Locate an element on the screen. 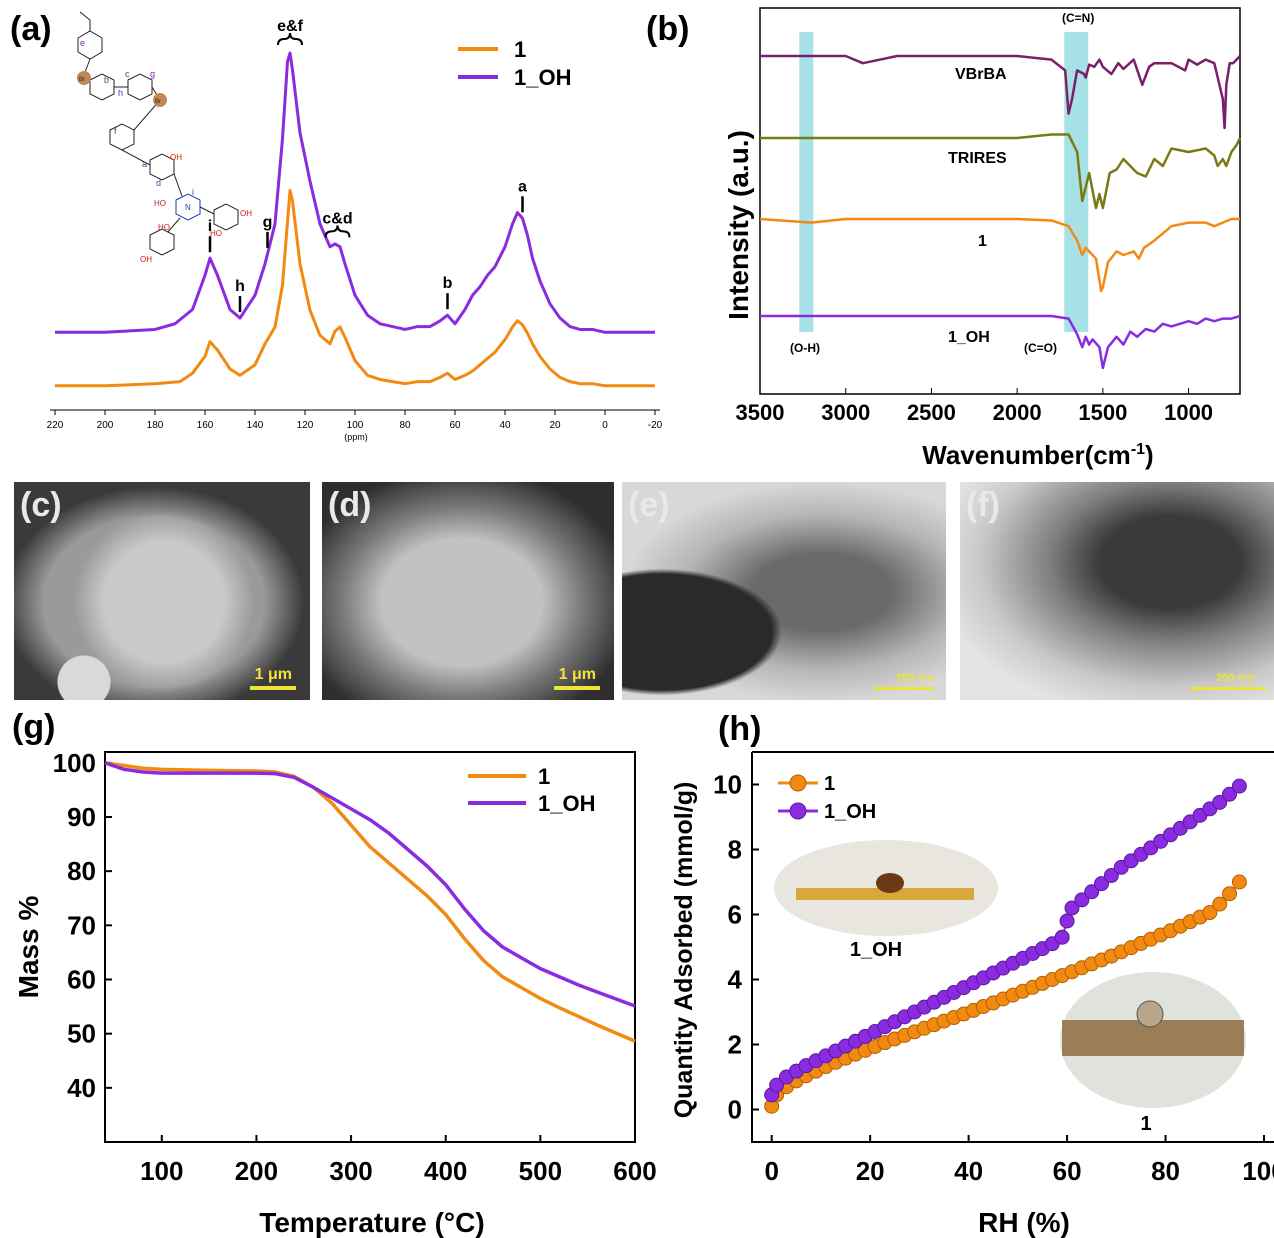 Image resolution: width=1274 pixels, height=1238 pixels. panel-label-a: (a) is located at coordinates (31, 29).